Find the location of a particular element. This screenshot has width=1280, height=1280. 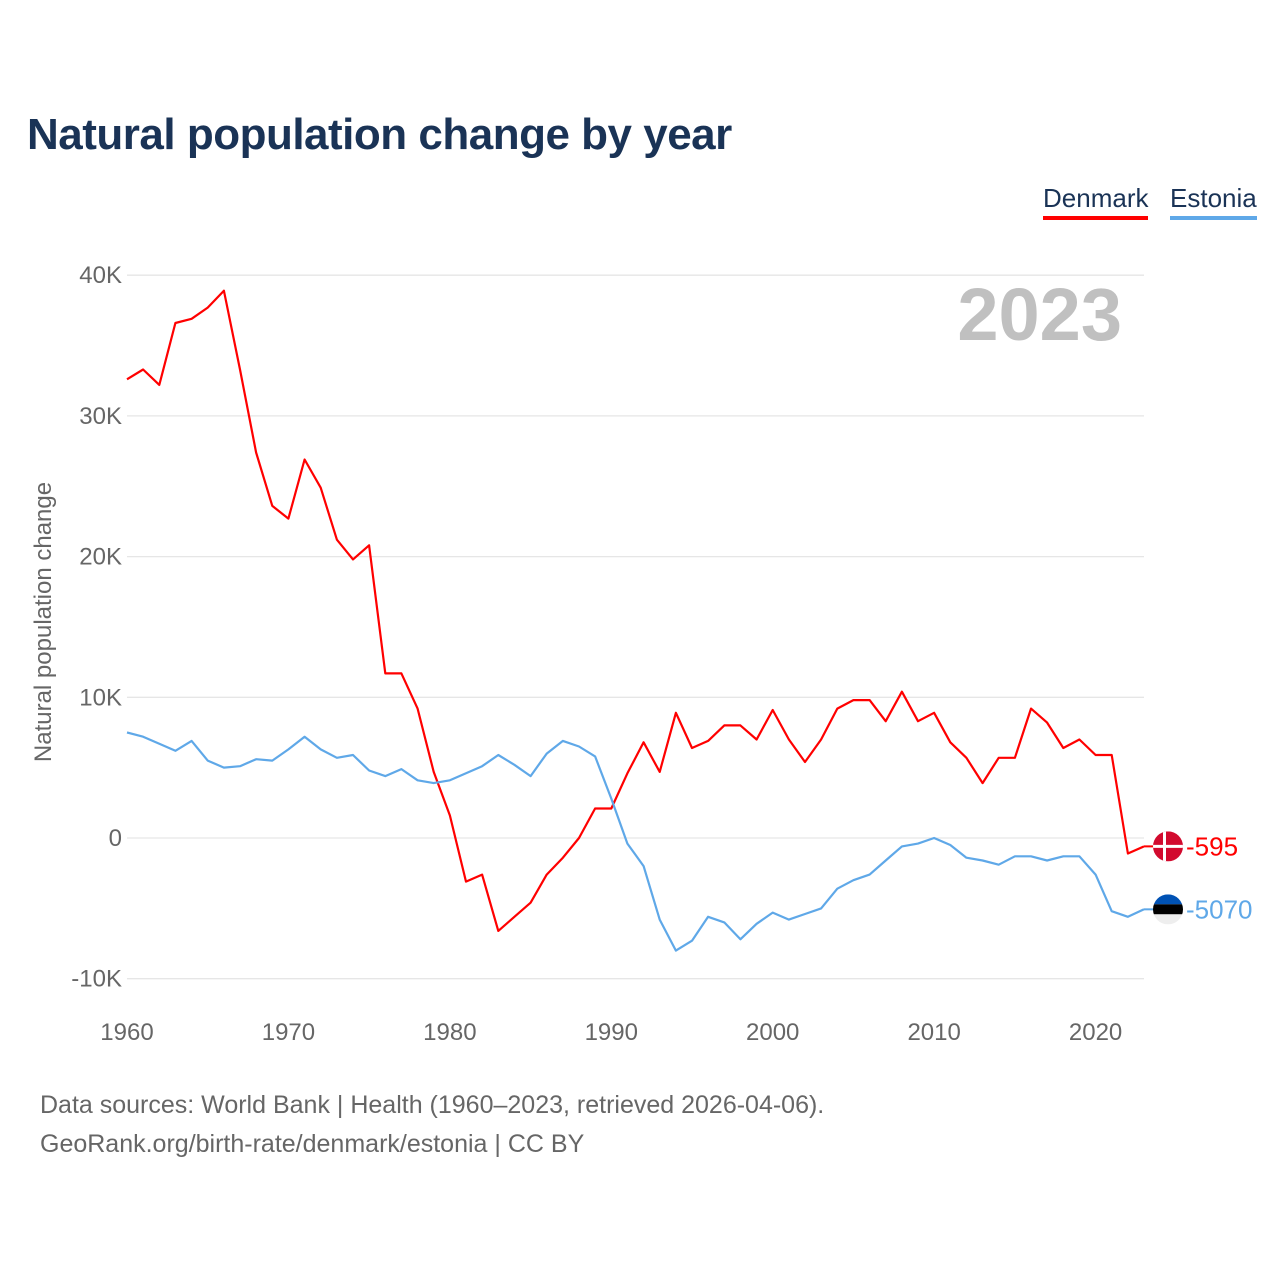

y-axis-label: Natural population change is located at coordinates (43, 622).